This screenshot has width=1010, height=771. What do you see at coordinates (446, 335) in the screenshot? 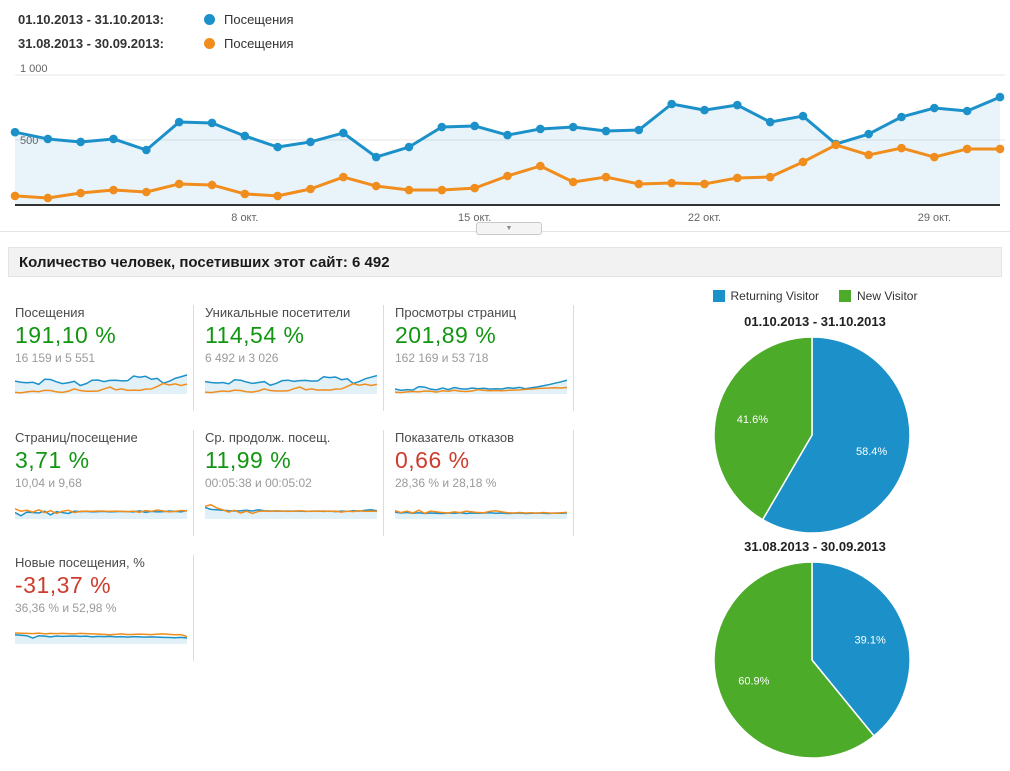
I see `metric-value: 201,89 %` at bounding box center [446, 335].